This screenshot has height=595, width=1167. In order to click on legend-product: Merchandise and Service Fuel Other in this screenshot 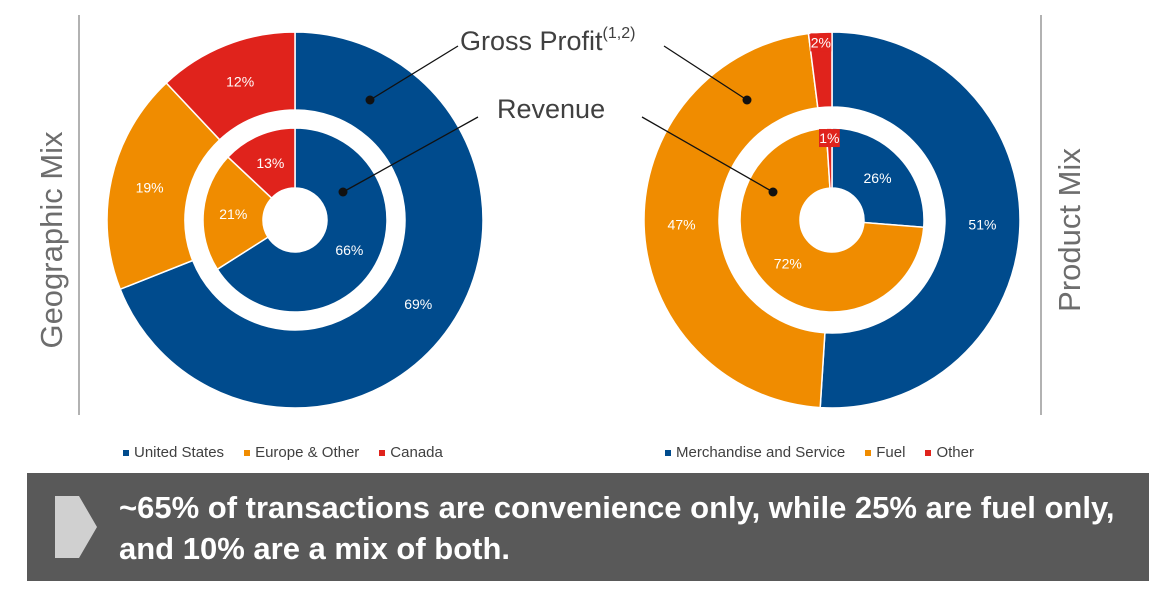, I will do `click(819, 452)`.